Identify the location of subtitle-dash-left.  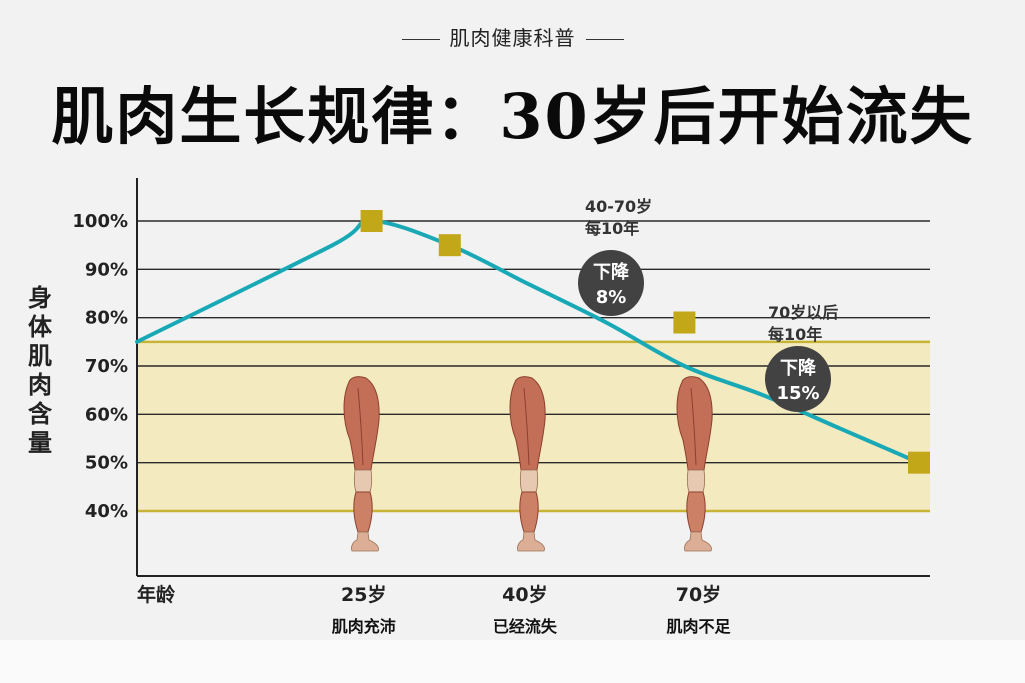
(420, 39).